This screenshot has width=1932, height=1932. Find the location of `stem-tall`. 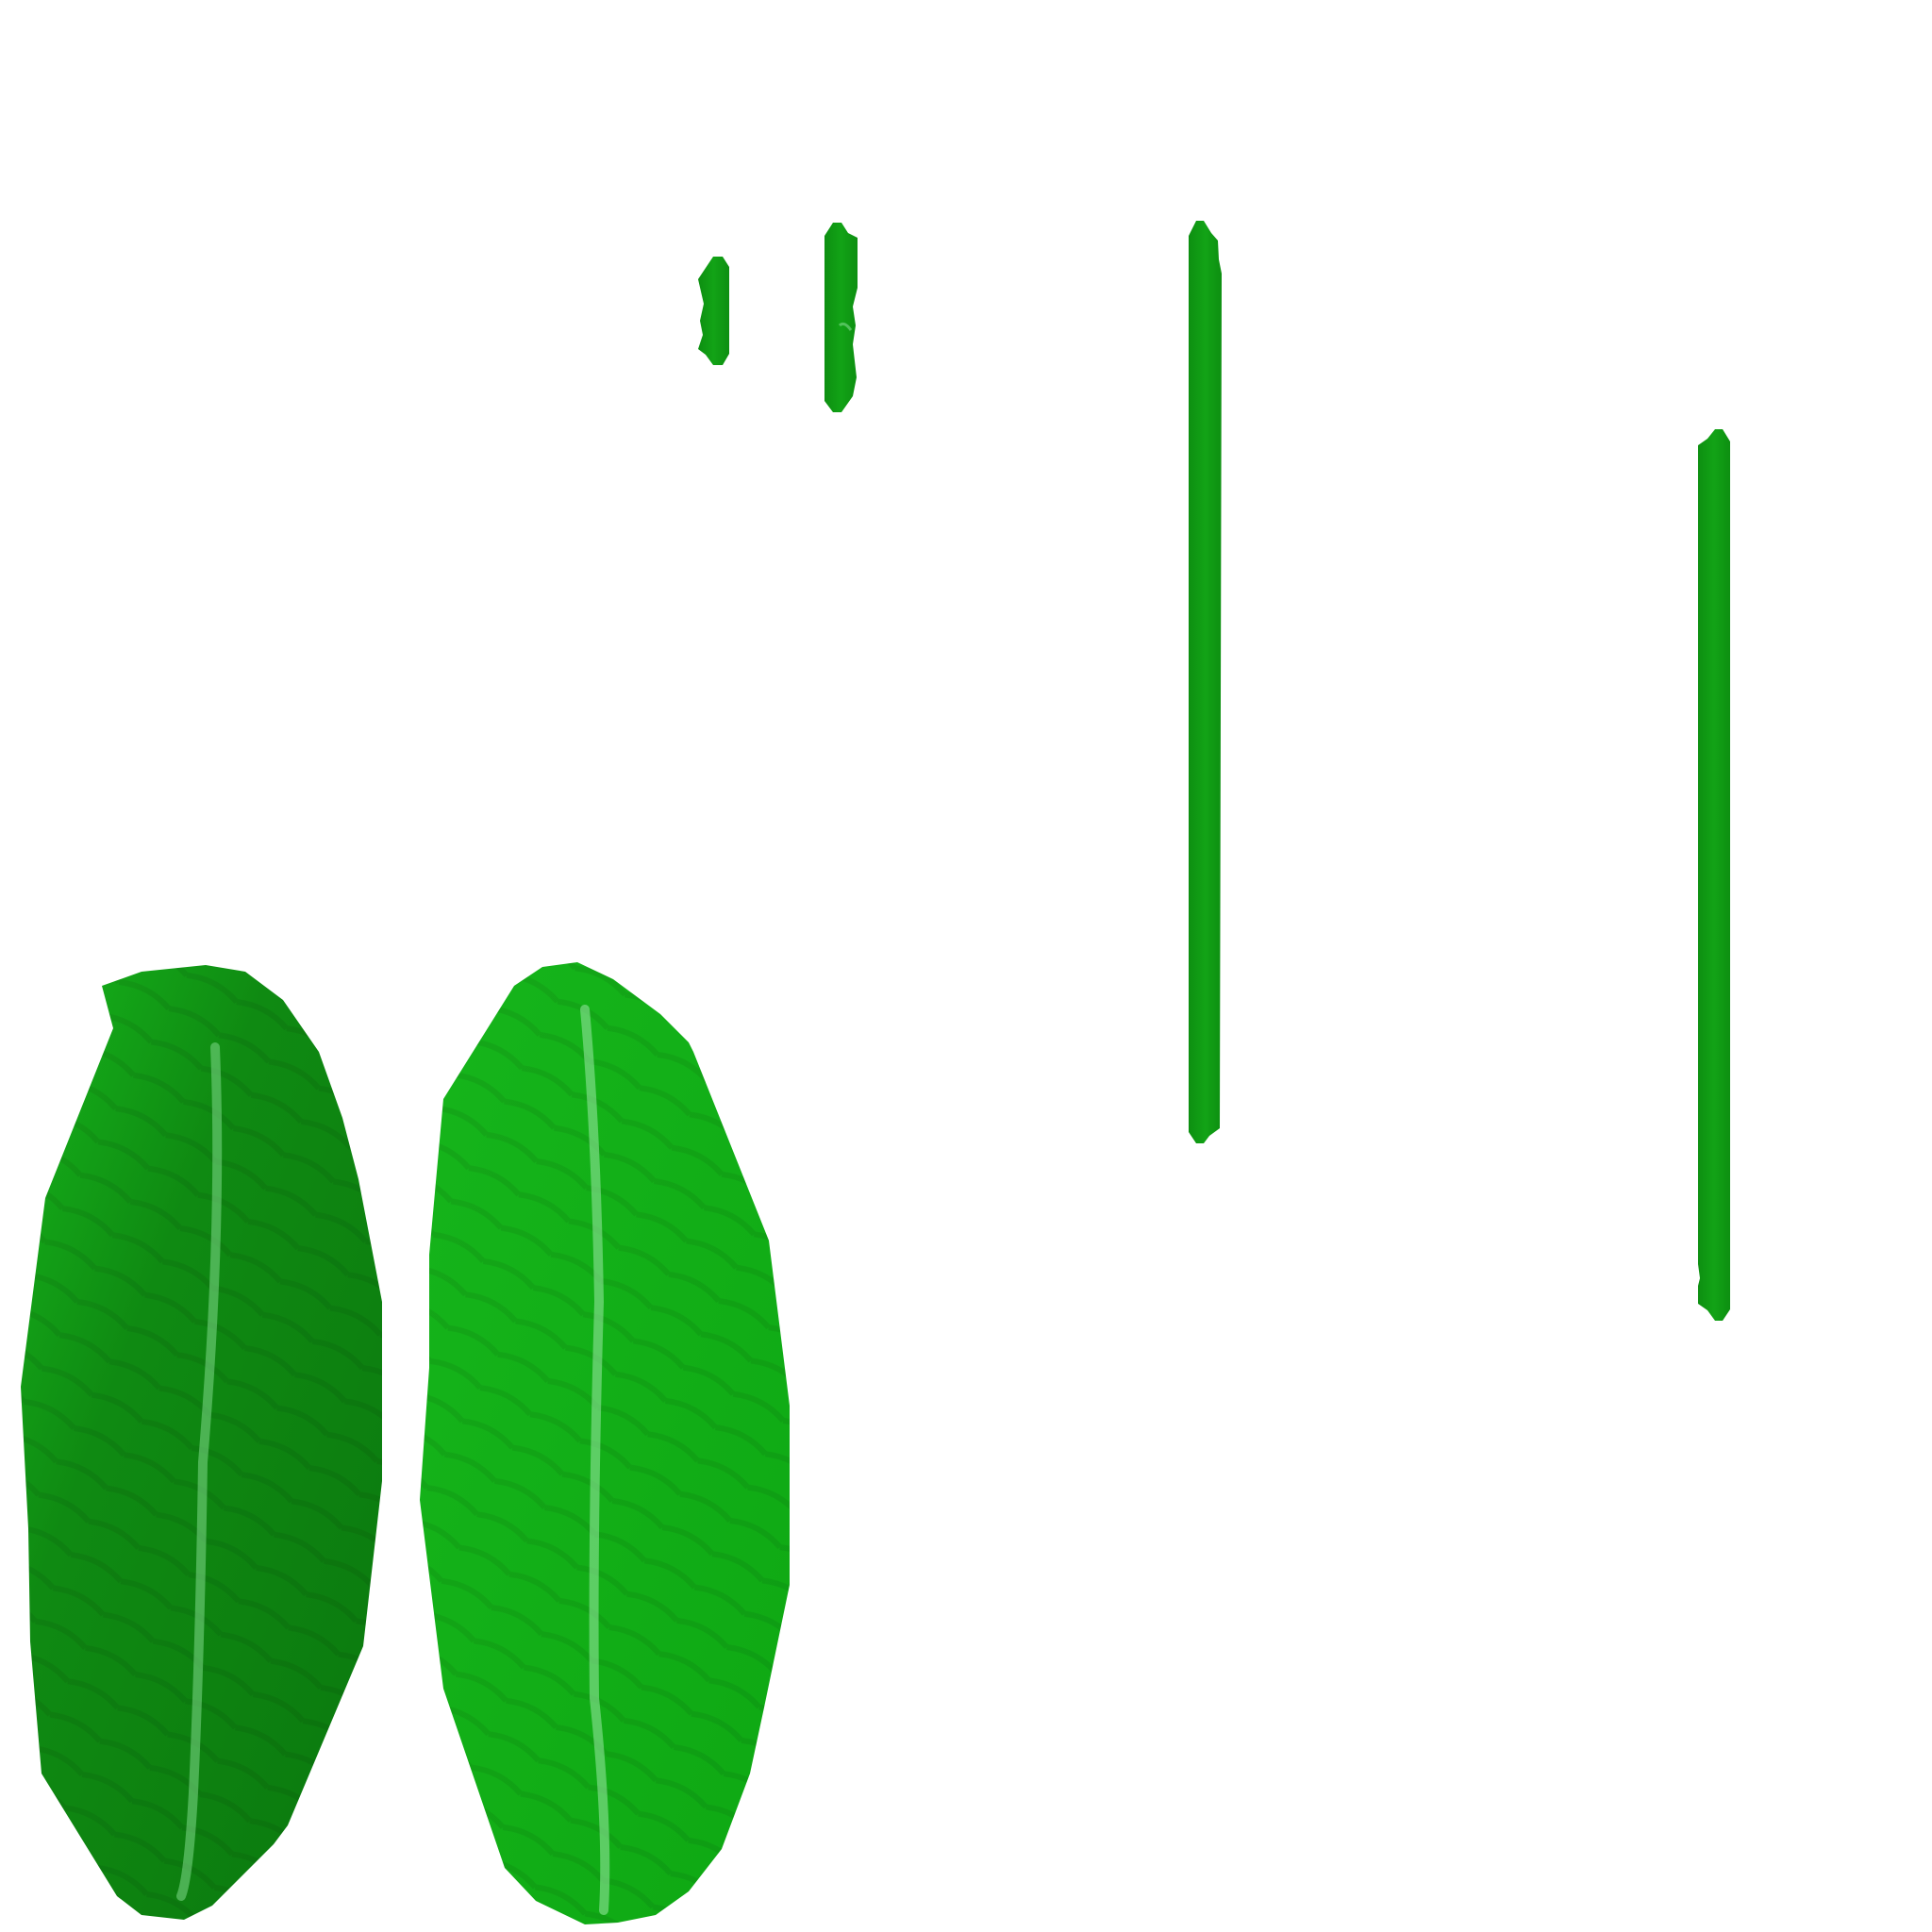

stem-tall is located at coordinates (1714, 875).